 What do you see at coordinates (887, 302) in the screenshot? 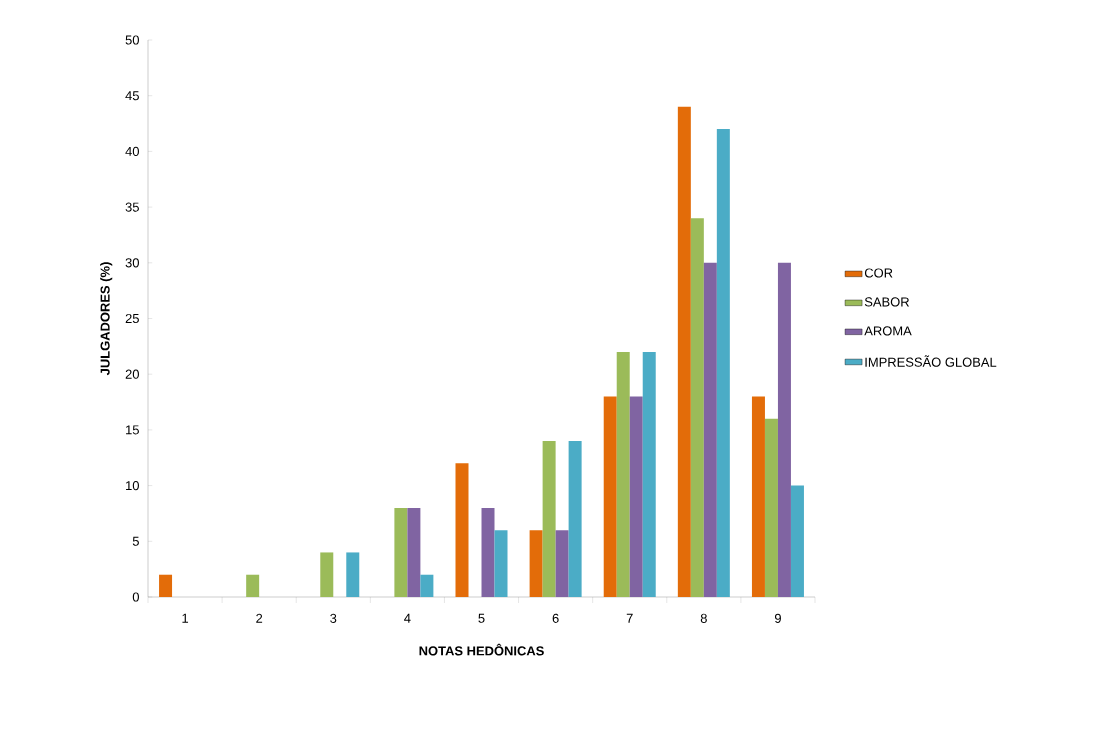
I see `legend-label: SABOR` at bounding box center [887, 302].